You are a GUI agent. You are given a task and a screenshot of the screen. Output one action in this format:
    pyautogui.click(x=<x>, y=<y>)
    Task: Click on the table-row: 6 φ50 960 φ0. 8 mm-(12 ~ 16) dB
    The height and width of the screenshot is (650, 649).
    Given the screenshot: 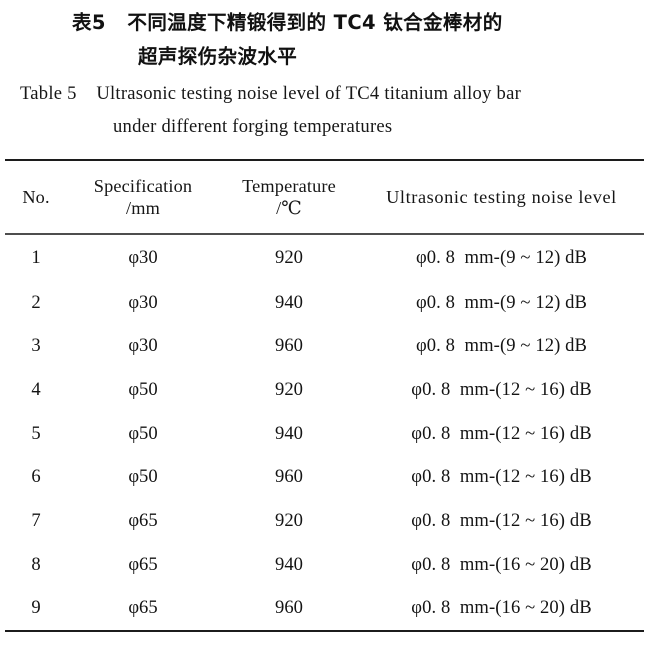 What is the action you would take?
    pyautogui.click(x=324, y=478)
    